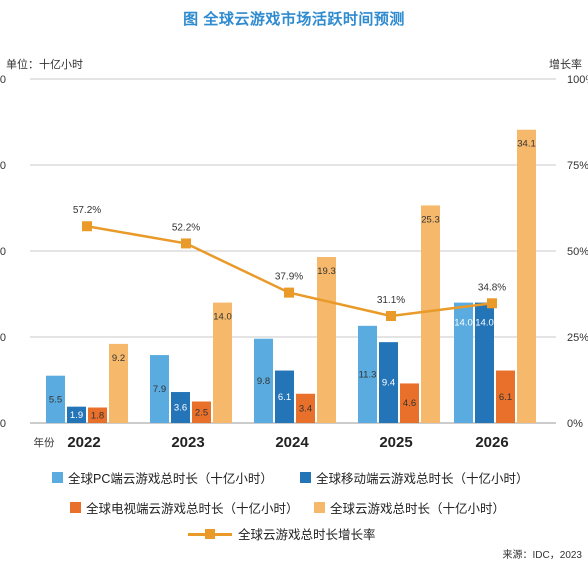  I want to click on growth-rate-label: 52.2%, so click(186, 227).